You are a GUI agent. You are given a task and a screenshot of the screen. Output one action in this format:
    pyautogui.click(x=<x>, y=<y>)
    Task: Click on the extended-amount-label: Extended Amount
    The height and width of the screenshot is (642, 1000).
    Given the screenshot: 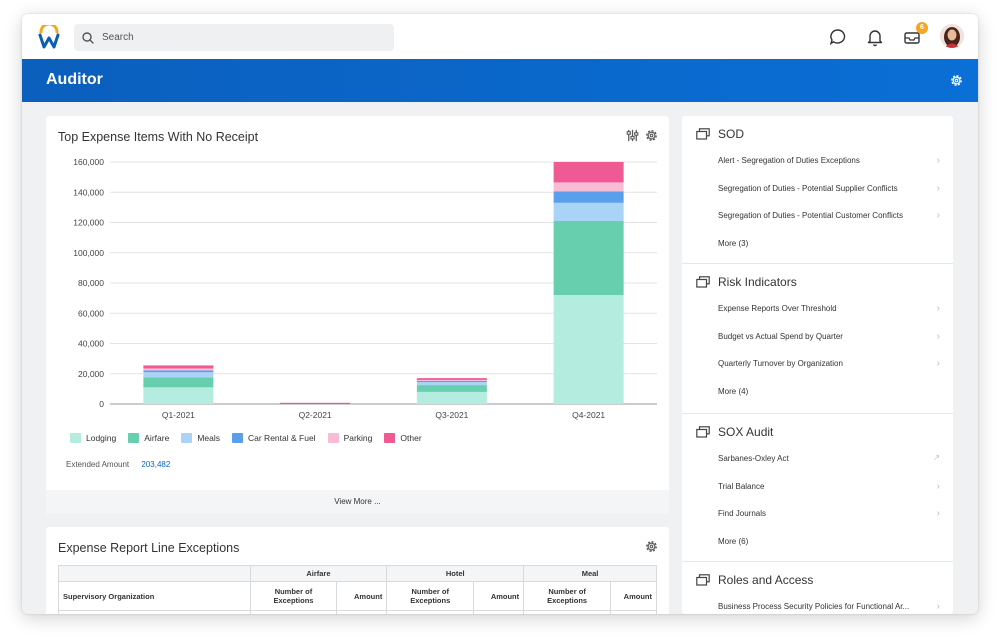 What is the action you would take?
    pyautogui.click(x=98, y=464)
    